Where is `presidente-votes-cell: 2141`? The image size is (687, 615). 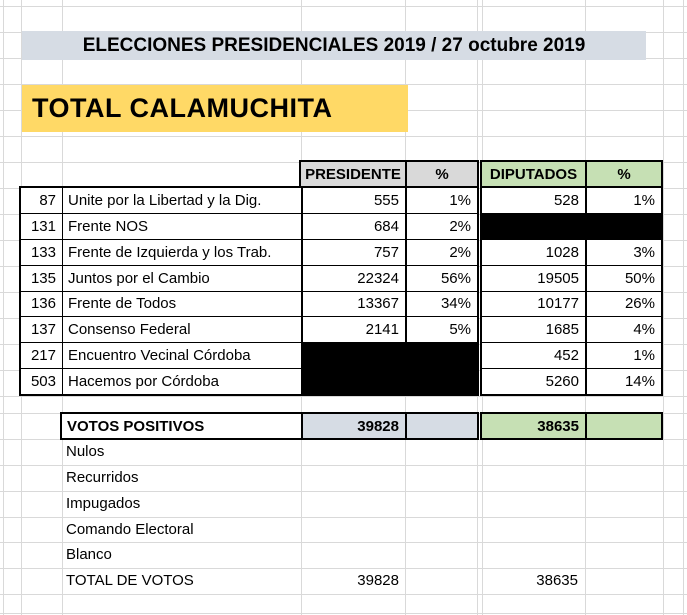
presidente-votes-cell: 2141 is located at coordinates (355, 330).